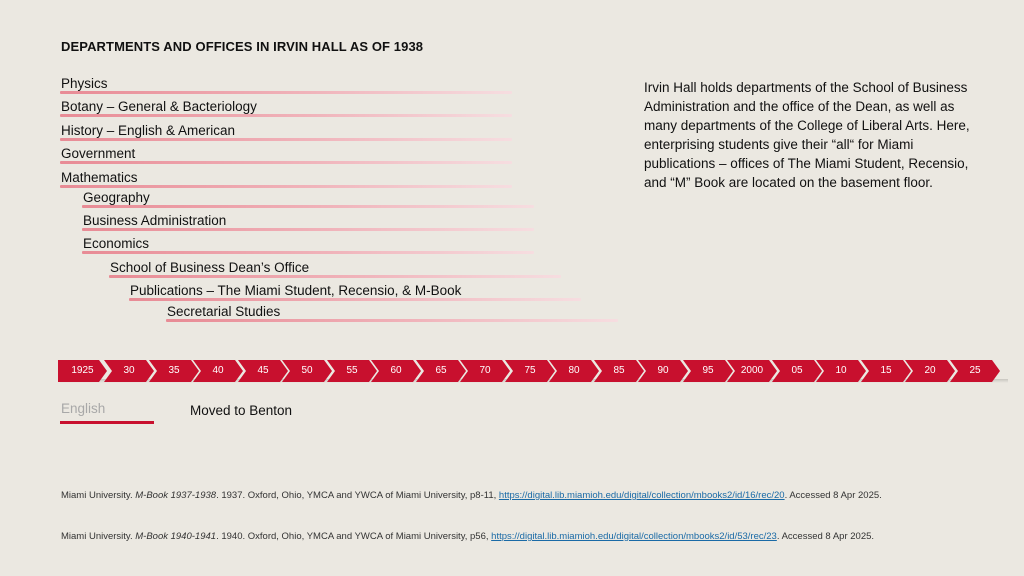 This screenshot has width=1024, height=576. I want to click on dept-label-economics: Economics, so click(116, 243).